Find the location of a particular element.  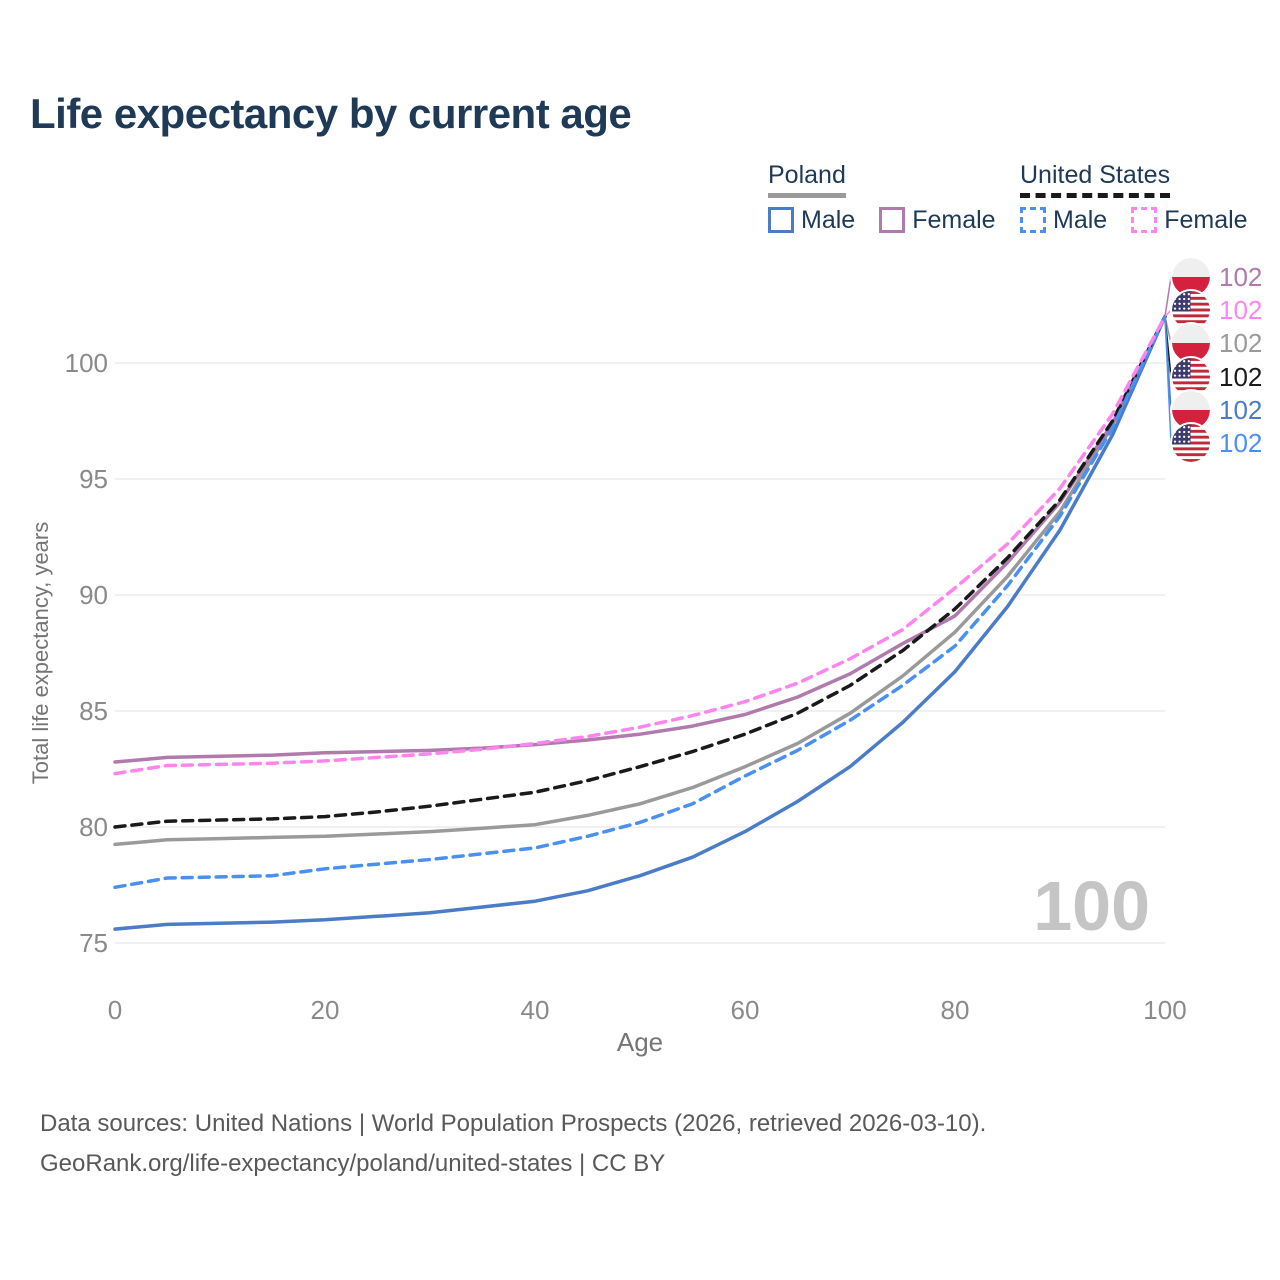

us-female-swatch-icon is located at coordinates (1144, 220).